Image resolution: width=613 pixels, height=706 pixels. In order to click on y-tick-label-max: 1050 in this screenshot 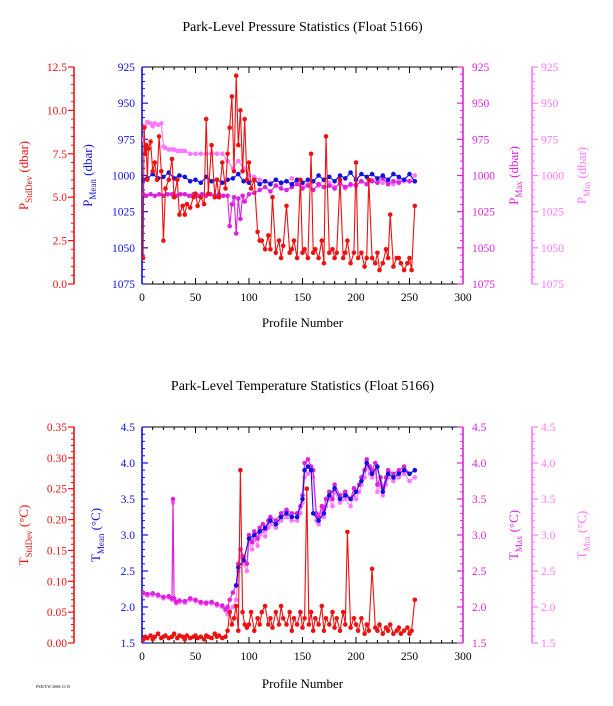, I will do `click(483, 249)`.